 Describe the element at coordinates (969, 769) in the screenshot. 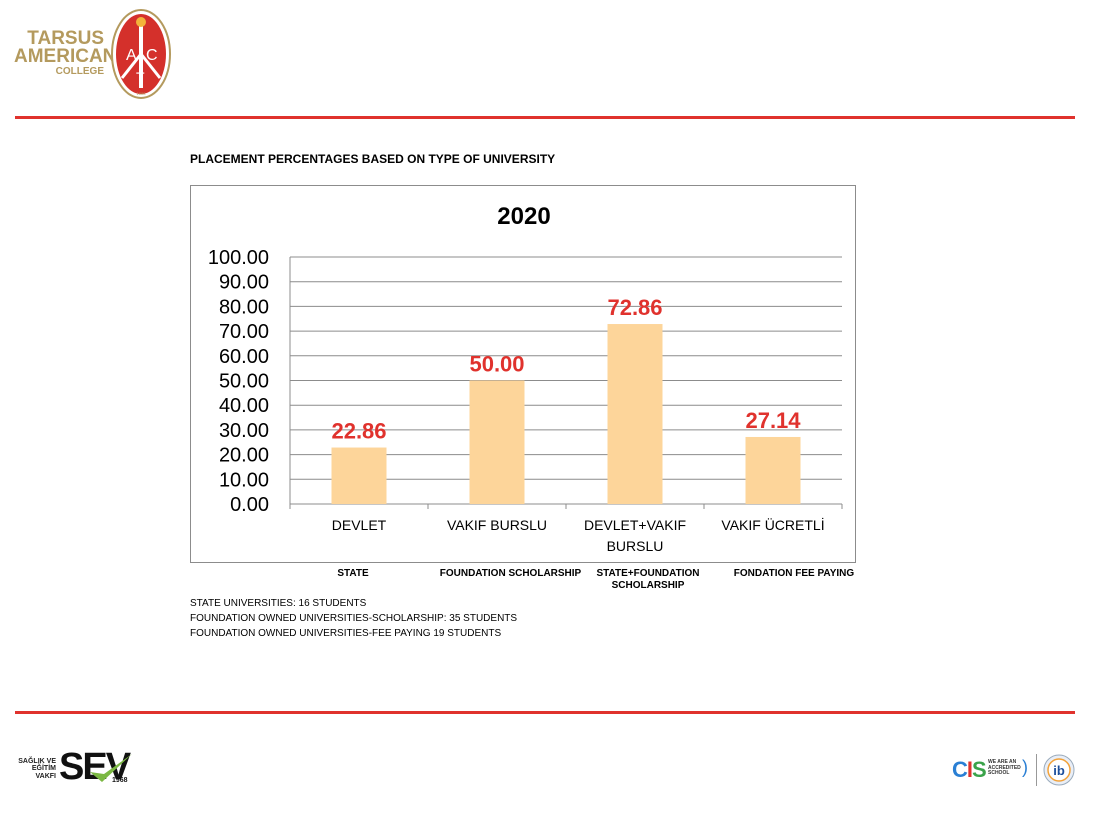

I see `cis-logo: CIS` at that location.